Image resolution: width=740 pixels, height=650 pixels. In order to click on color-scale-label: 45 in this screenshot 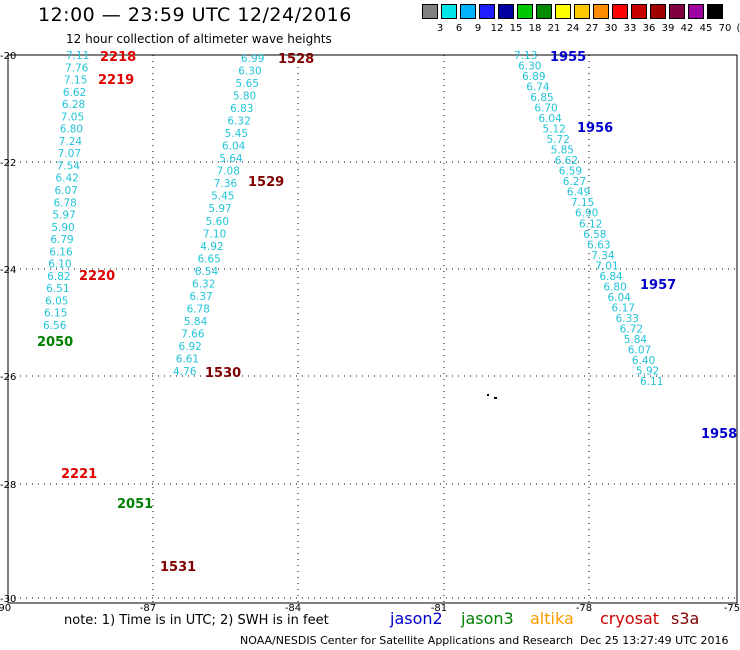, I will do `click(706, 28)`.